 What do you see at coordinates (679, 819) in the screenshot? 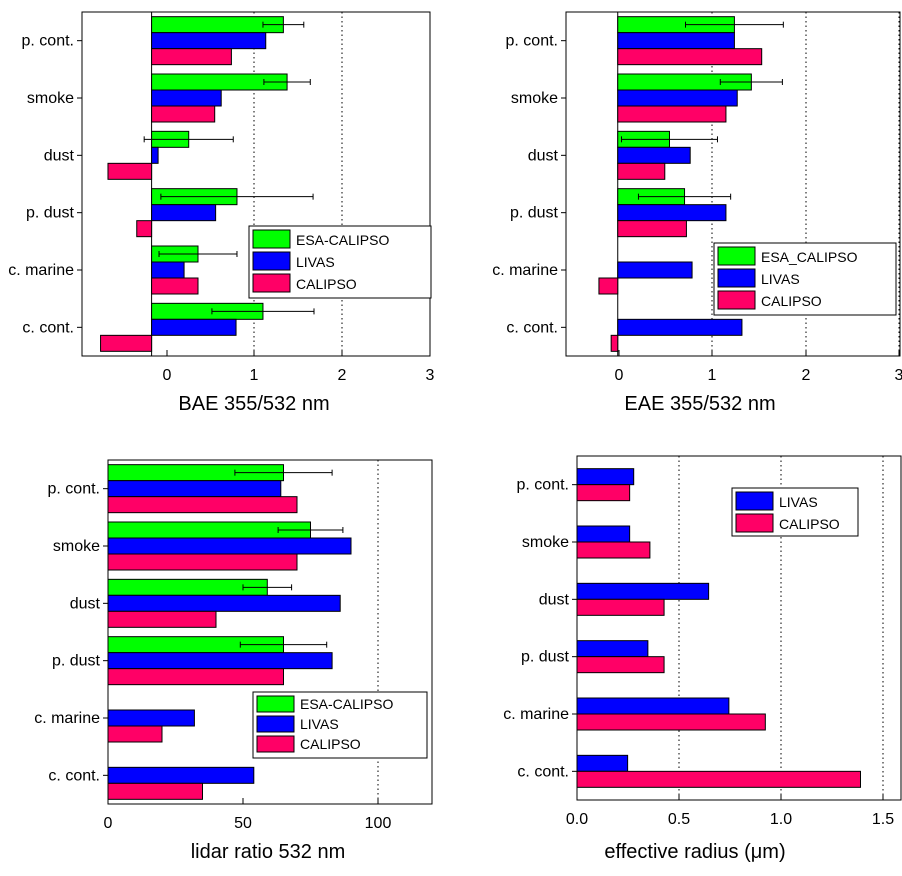
I see `x-tick-label: 0.5` at bounding box center [679, 819].